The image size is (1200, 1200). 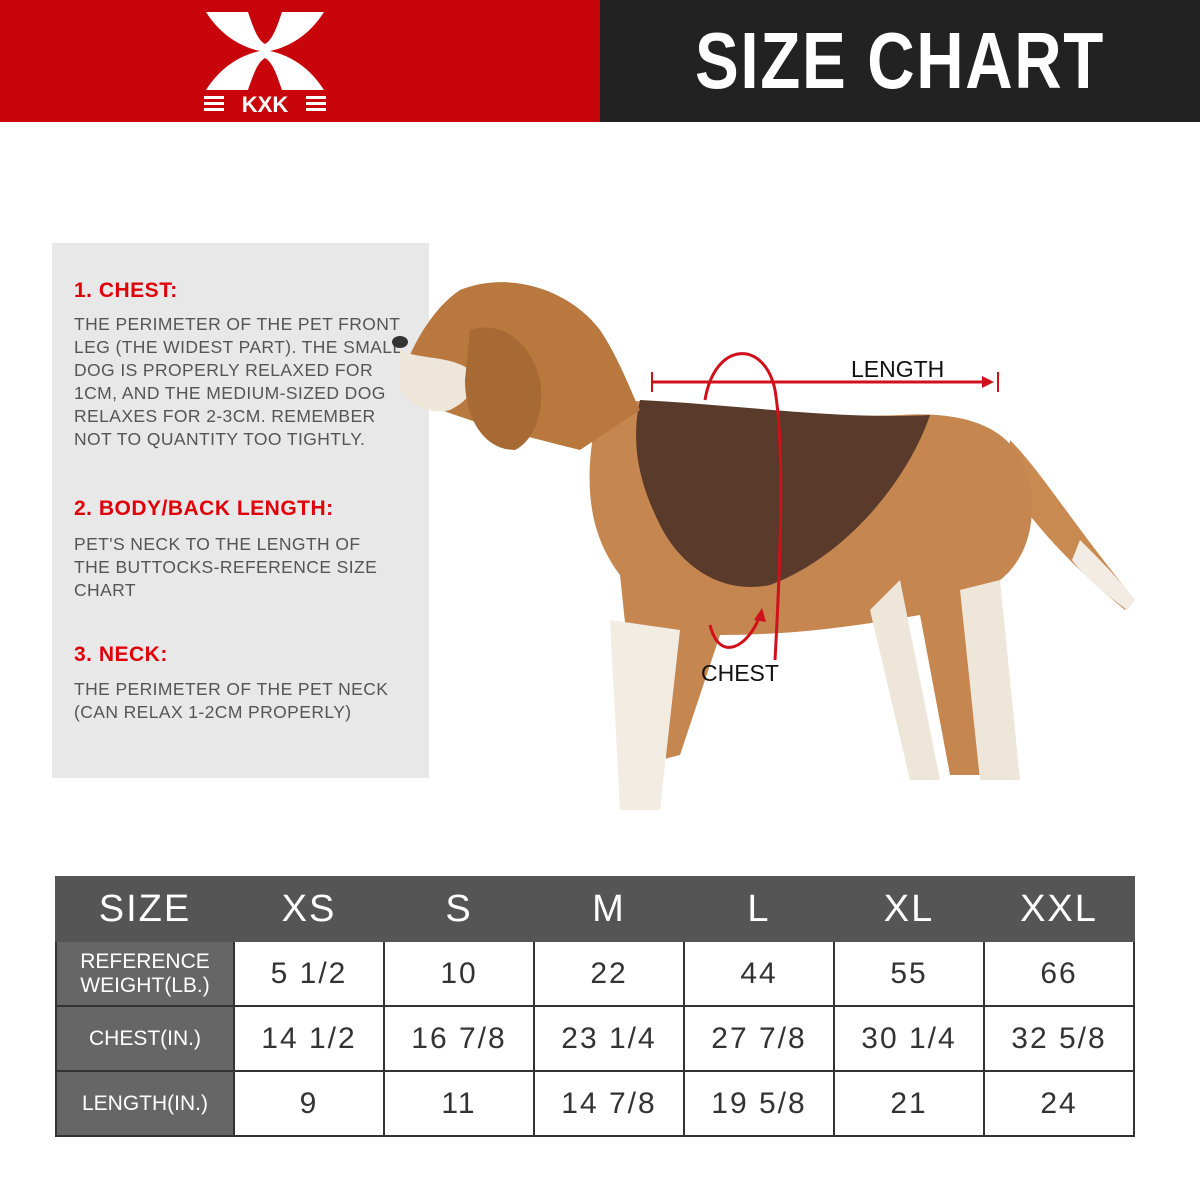 What do you see at coordinates (309, 1103) in the screenshot?
I see `table-cell: 9` at bounding box center [309, 1103].